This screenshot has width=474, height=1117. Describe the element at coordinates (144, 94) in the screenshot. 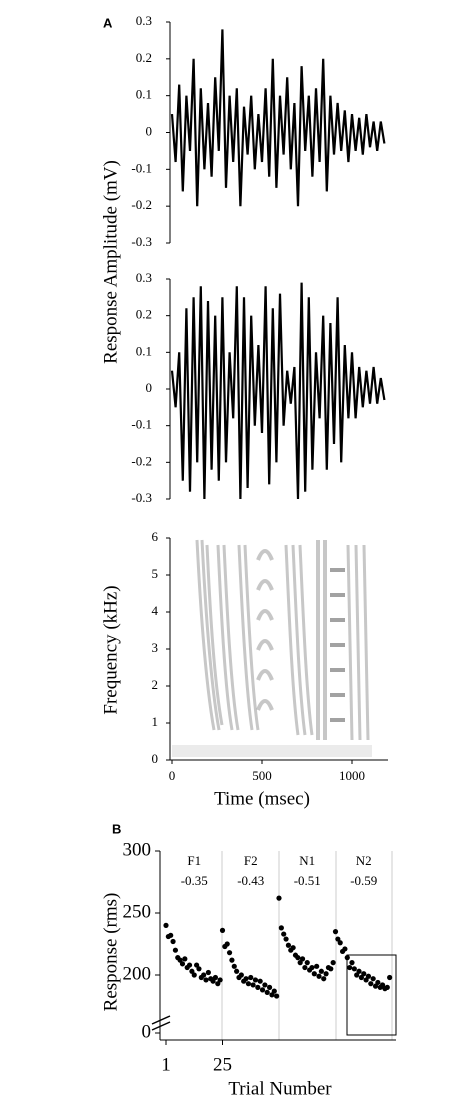

I see `y-tick-label: 0.1` at that location.